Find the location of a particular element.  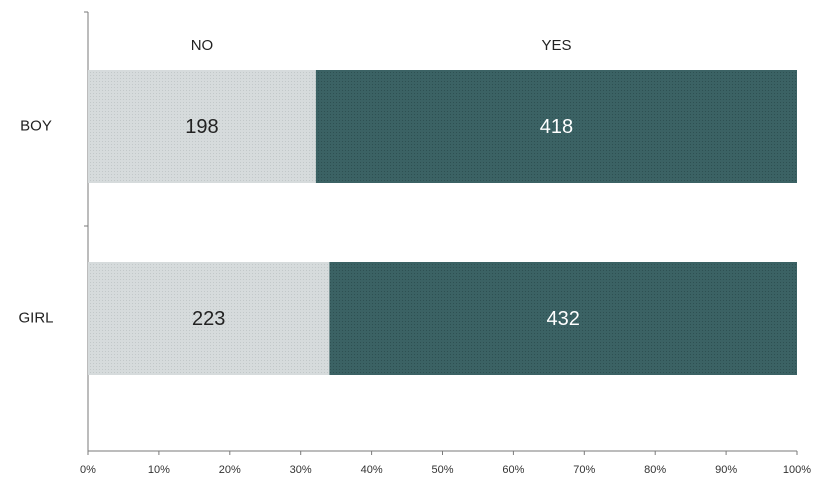

category-label: BOY is located at coordinates (36, 125).